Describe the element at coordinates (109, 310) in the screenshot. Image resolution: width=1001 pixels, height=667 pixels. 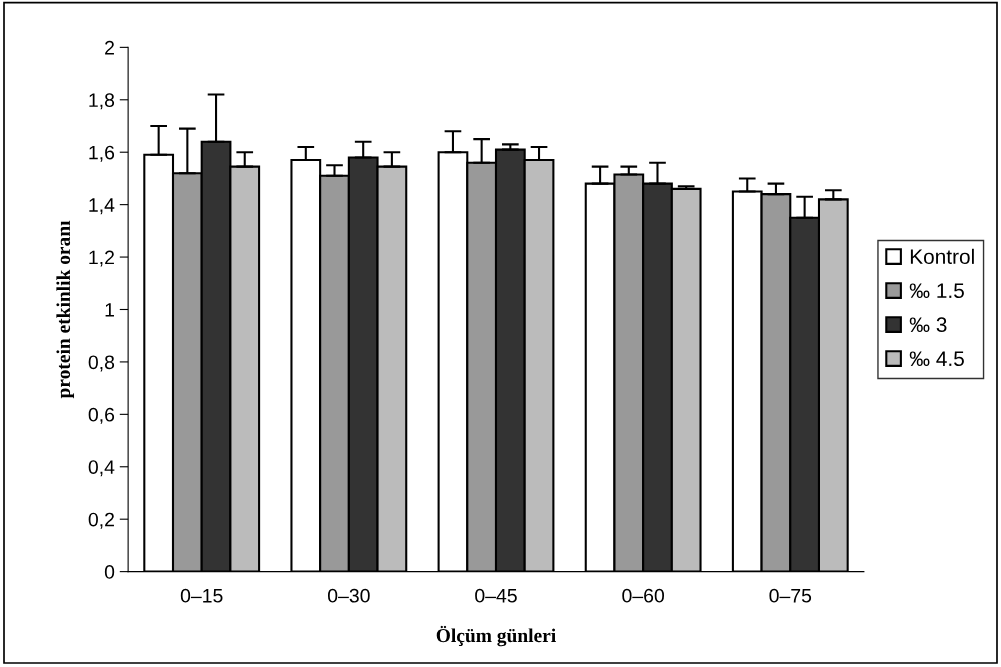
I see `y-tick-label: 1` at that location.